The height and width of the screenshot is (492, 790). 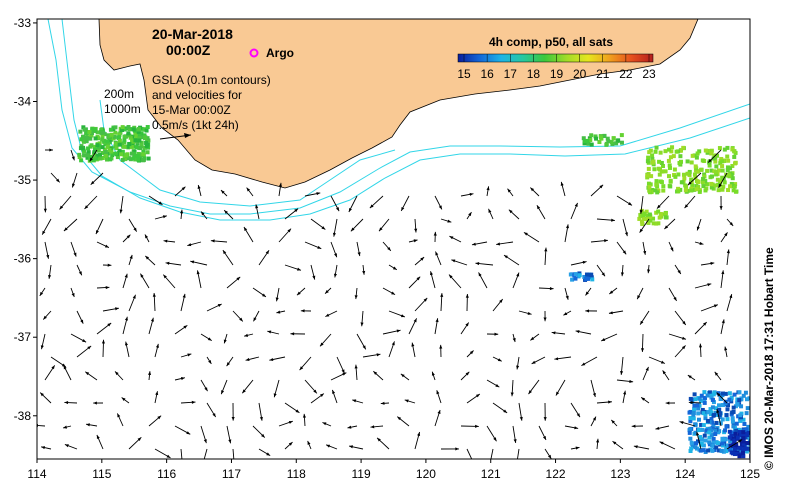 I want to click on y-tick-label: -33, so click(x=23, y=23).